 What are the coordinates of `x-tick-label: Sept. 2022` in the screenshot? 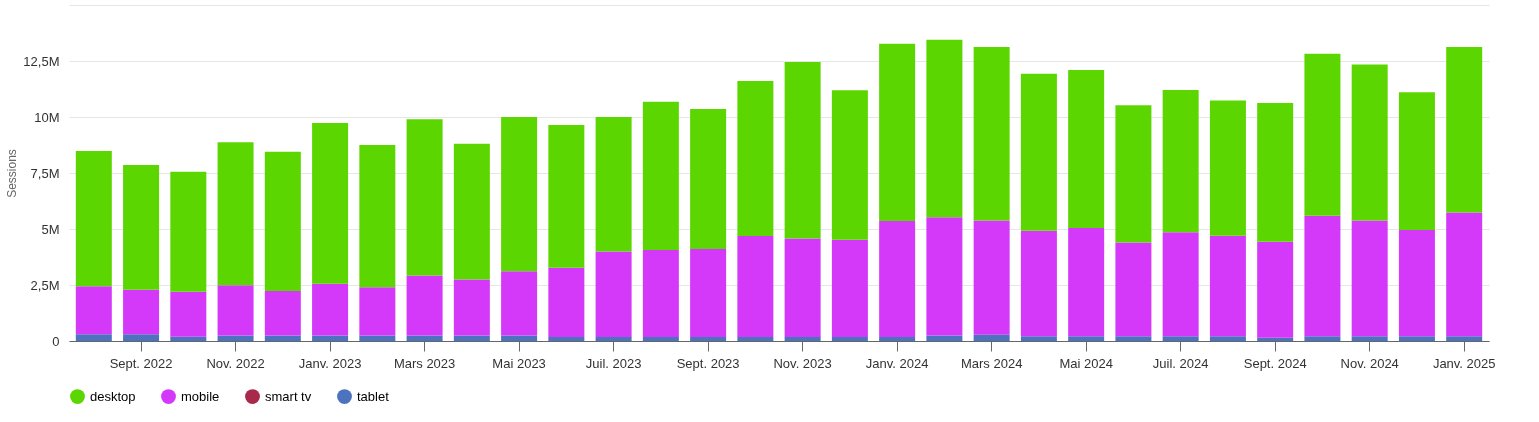 It's located at (141, 363).